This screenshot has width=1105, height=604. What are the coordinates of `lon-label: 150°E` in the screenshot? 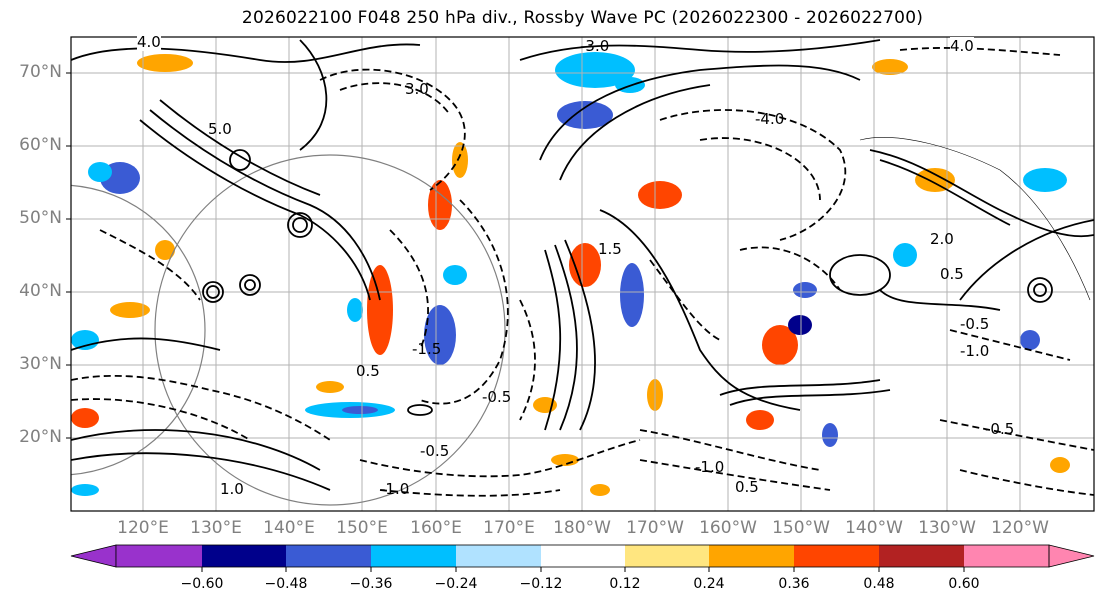 It's located at (362, 528).